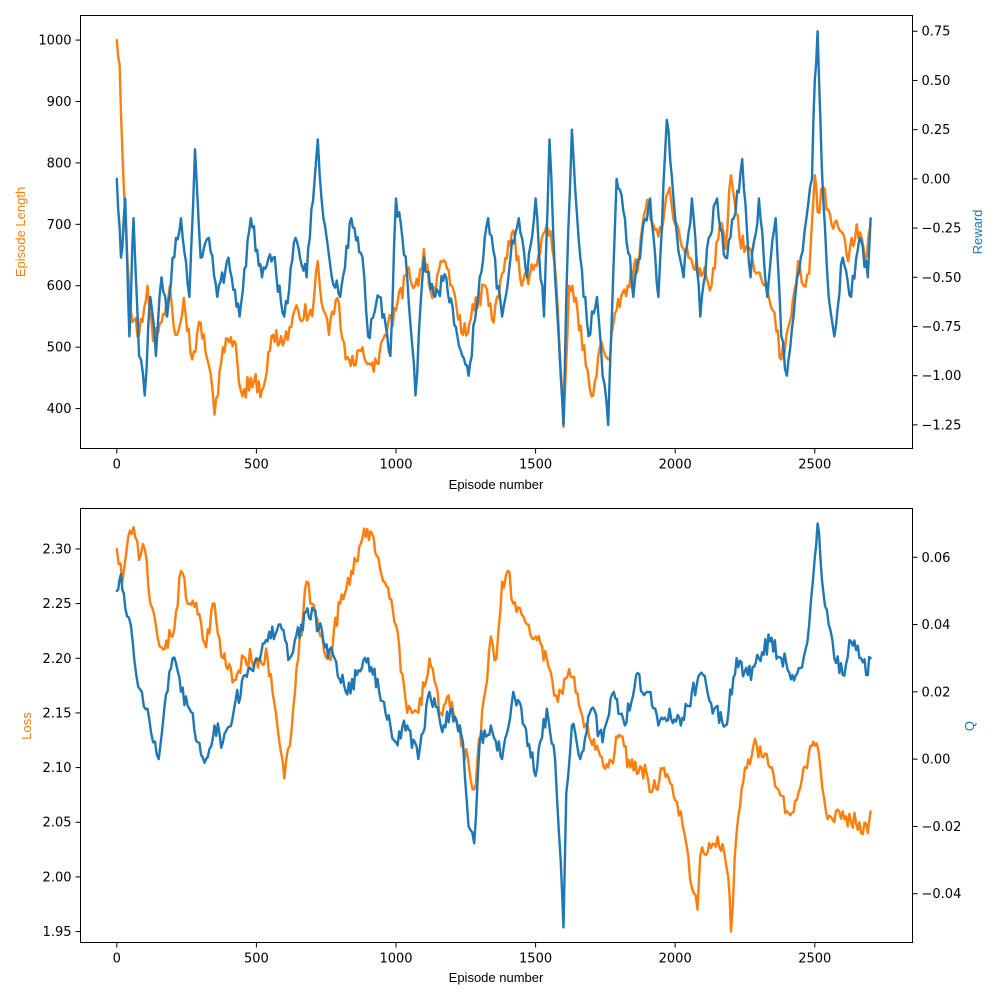  What do you see at coordinates (54, 41) in the screenshot?
I see `top-chart-left-tick-label: 1000` at bounding box center [54, 41].